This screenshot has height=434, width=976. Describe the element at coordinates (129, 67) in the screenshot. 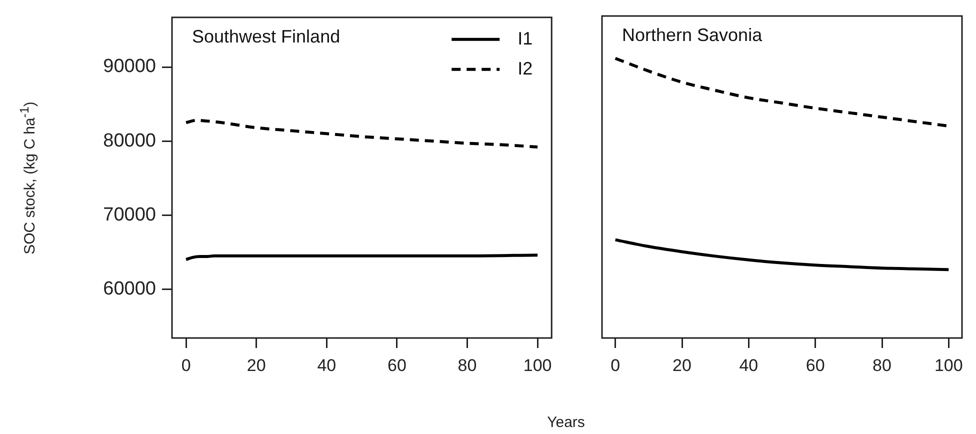

I see `y-tick-label: 90000` at that location.